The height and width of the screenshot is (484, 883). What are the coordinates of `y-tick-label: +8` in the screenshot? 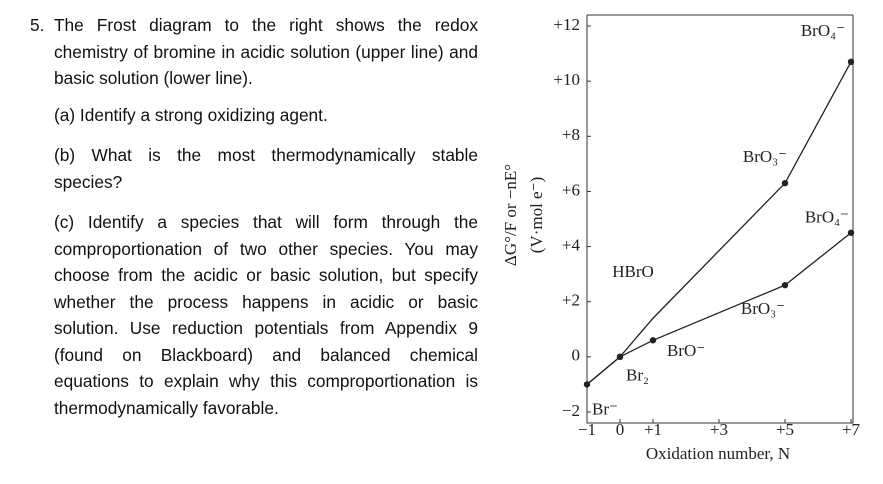 It's located at (571, 134).